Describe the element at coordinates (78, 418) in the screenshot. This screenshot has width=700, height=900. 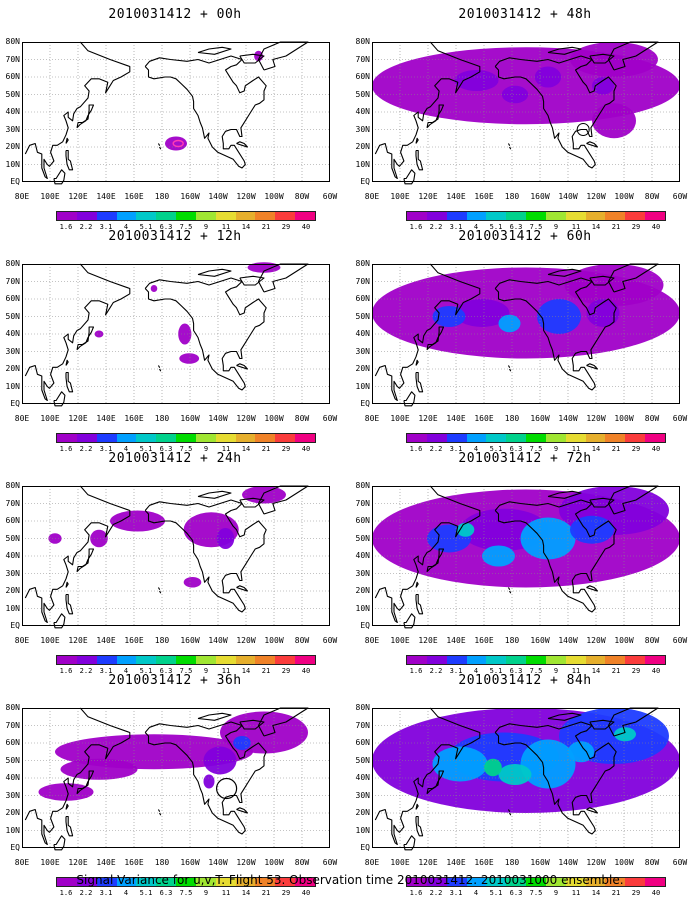
I see `lon-label: 120E` at that location.